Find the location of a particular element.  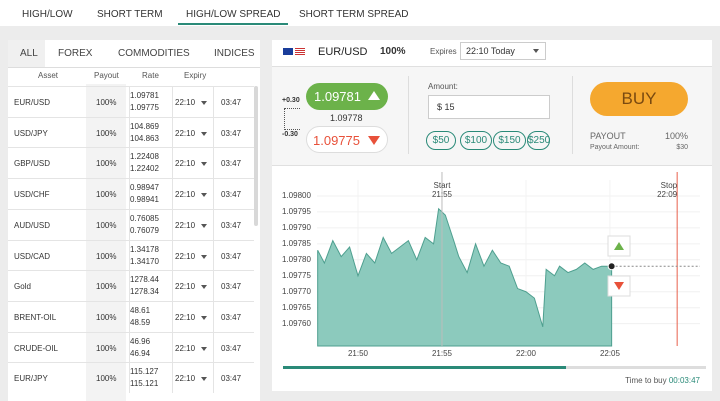

x-tick-label: 21:50 is located at coordinates (358, 353).